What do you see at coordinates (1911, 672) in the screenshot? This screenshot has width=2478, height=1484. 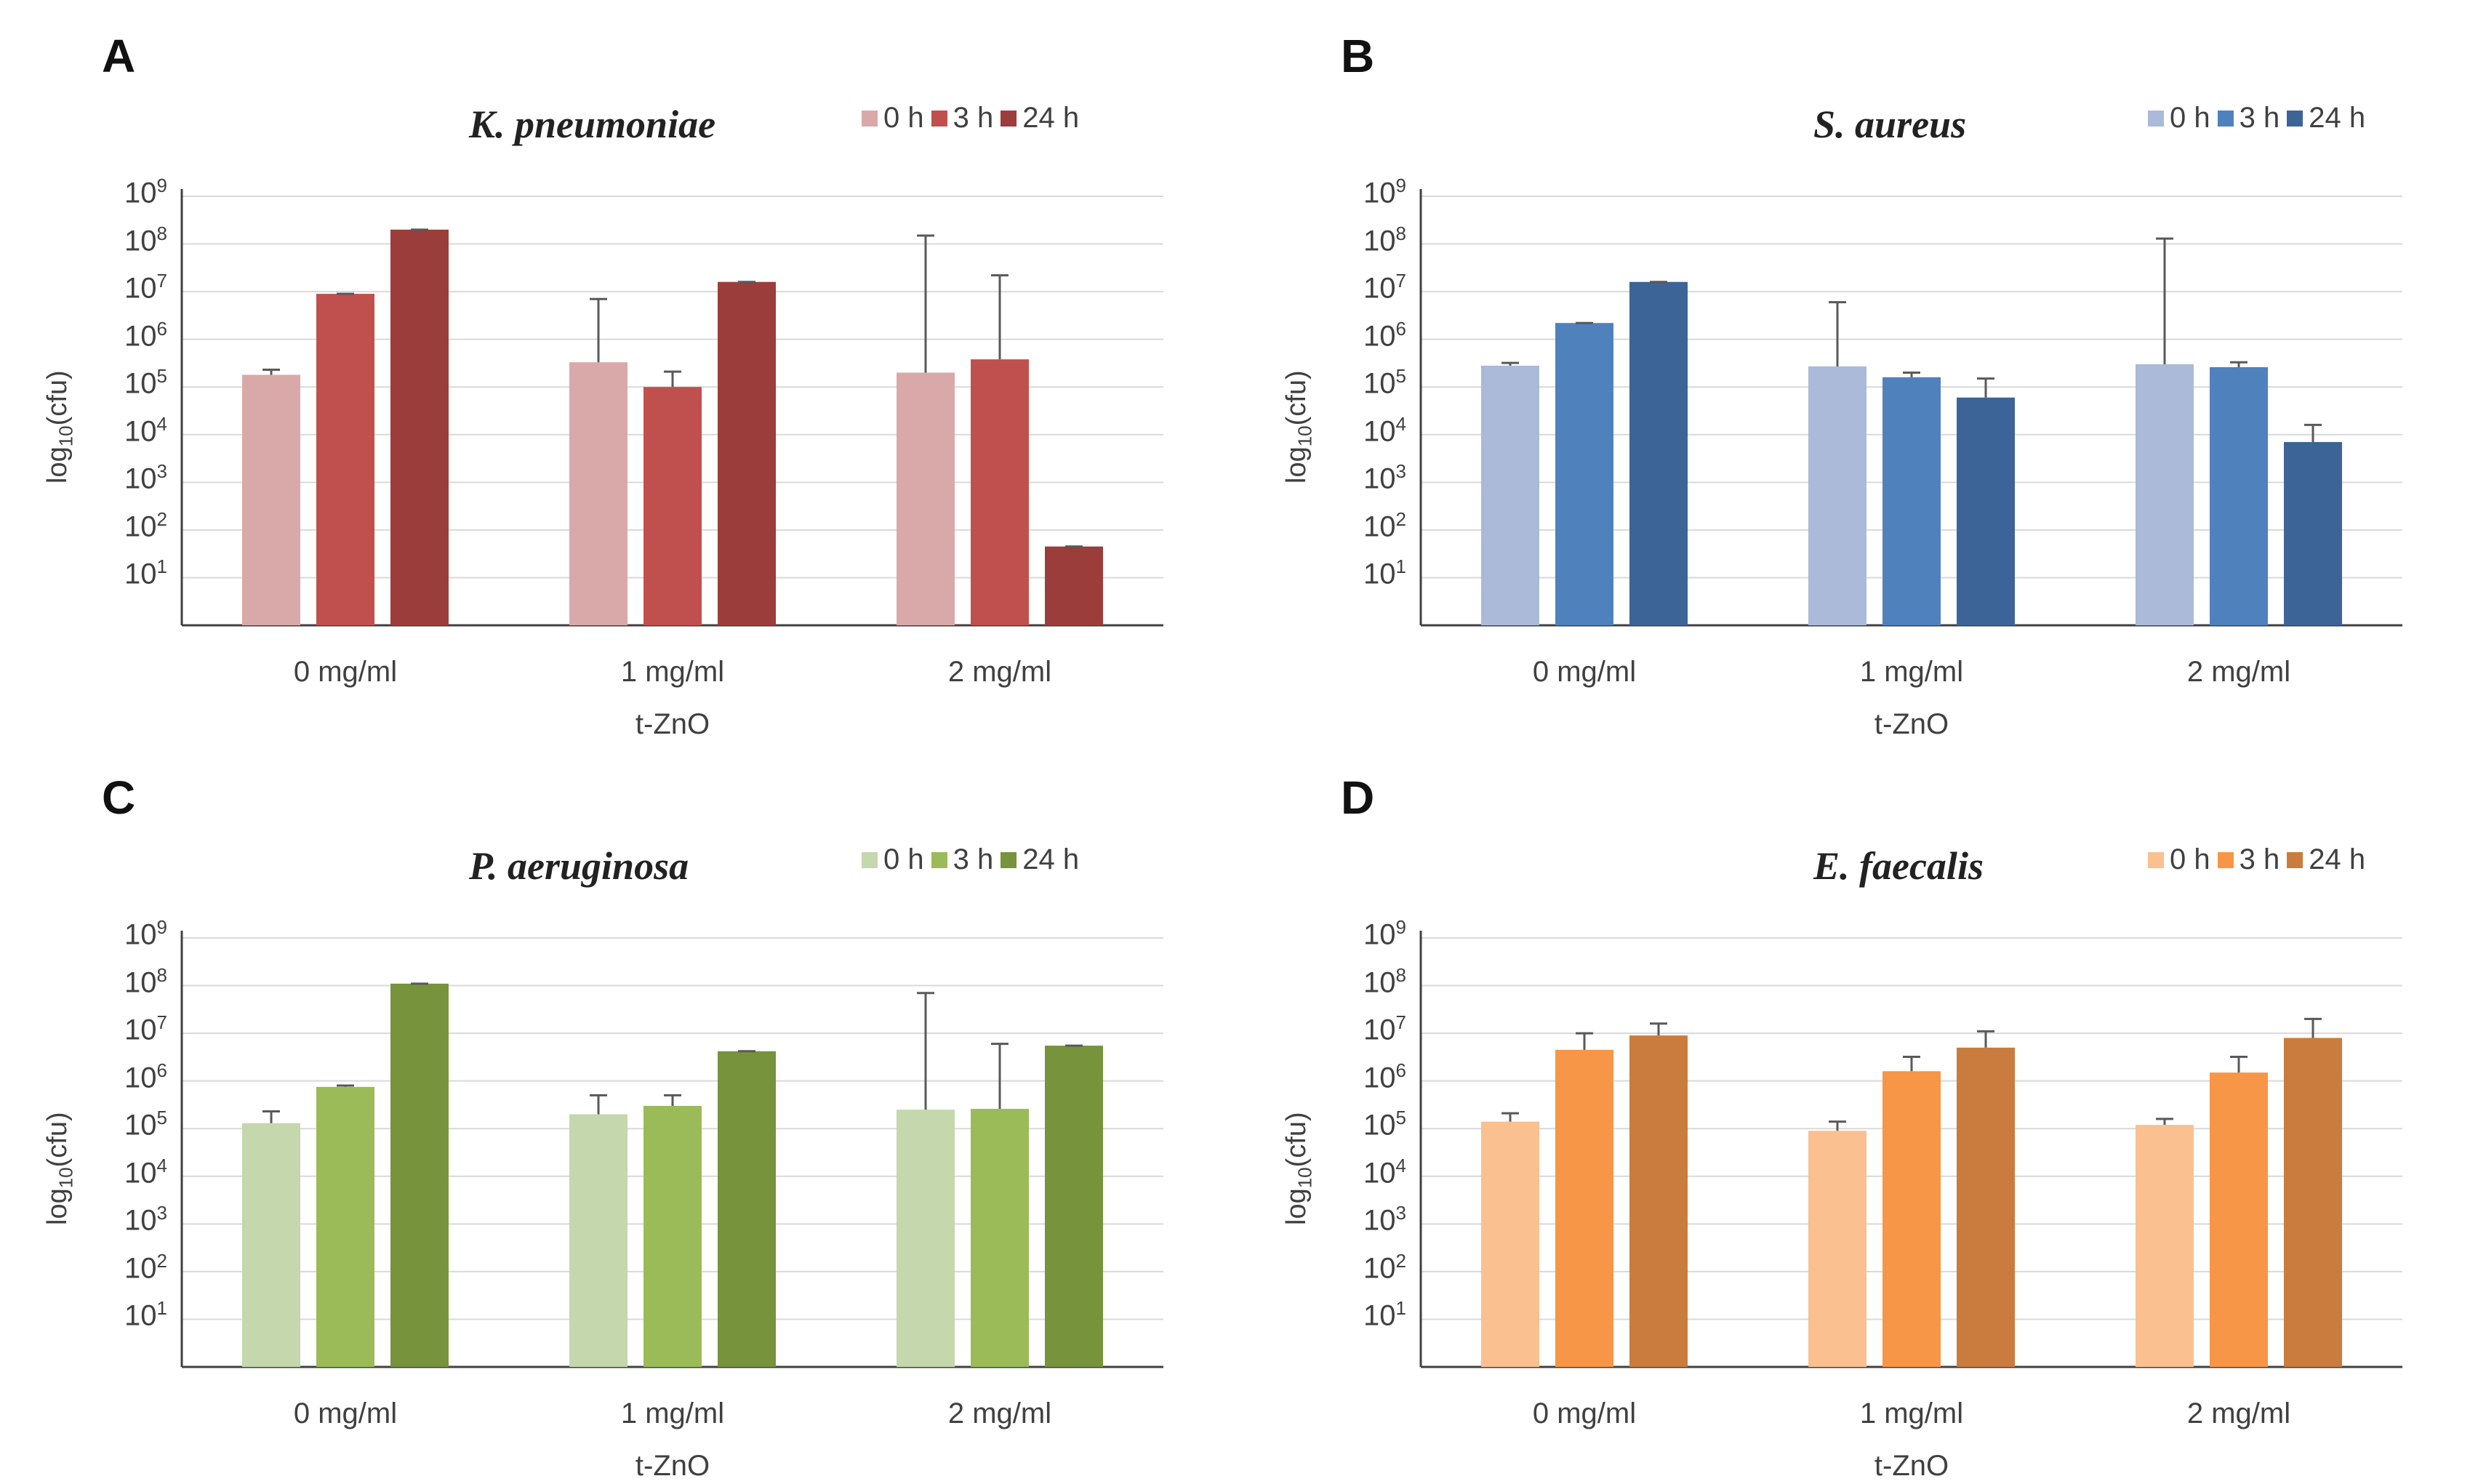 I see `x-tick-label: 1 mg/ml` at bounding box center [1911, 672].